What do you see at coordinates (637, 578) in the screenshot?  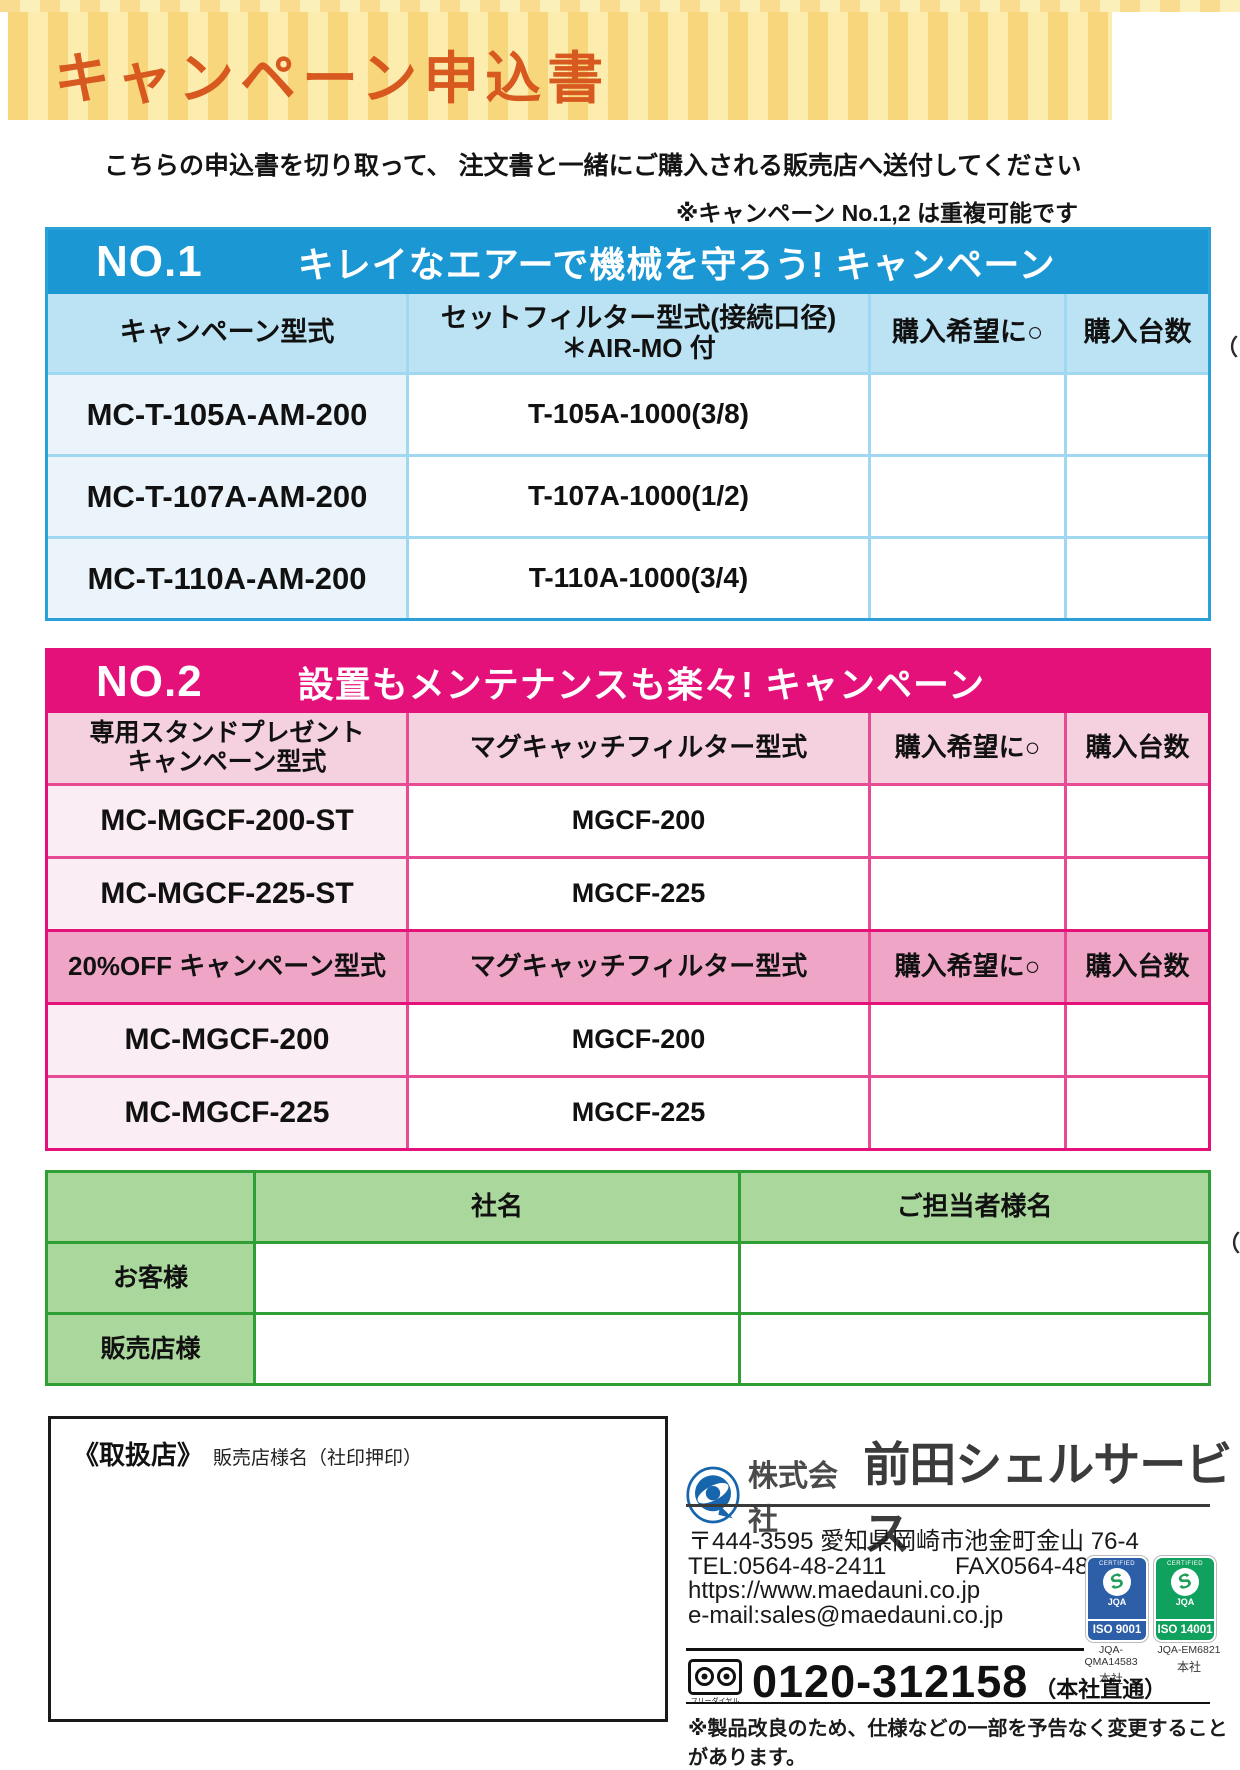 I see `filter-cell: T-110A-1000(3/4)` at bounding box center [637, 578].